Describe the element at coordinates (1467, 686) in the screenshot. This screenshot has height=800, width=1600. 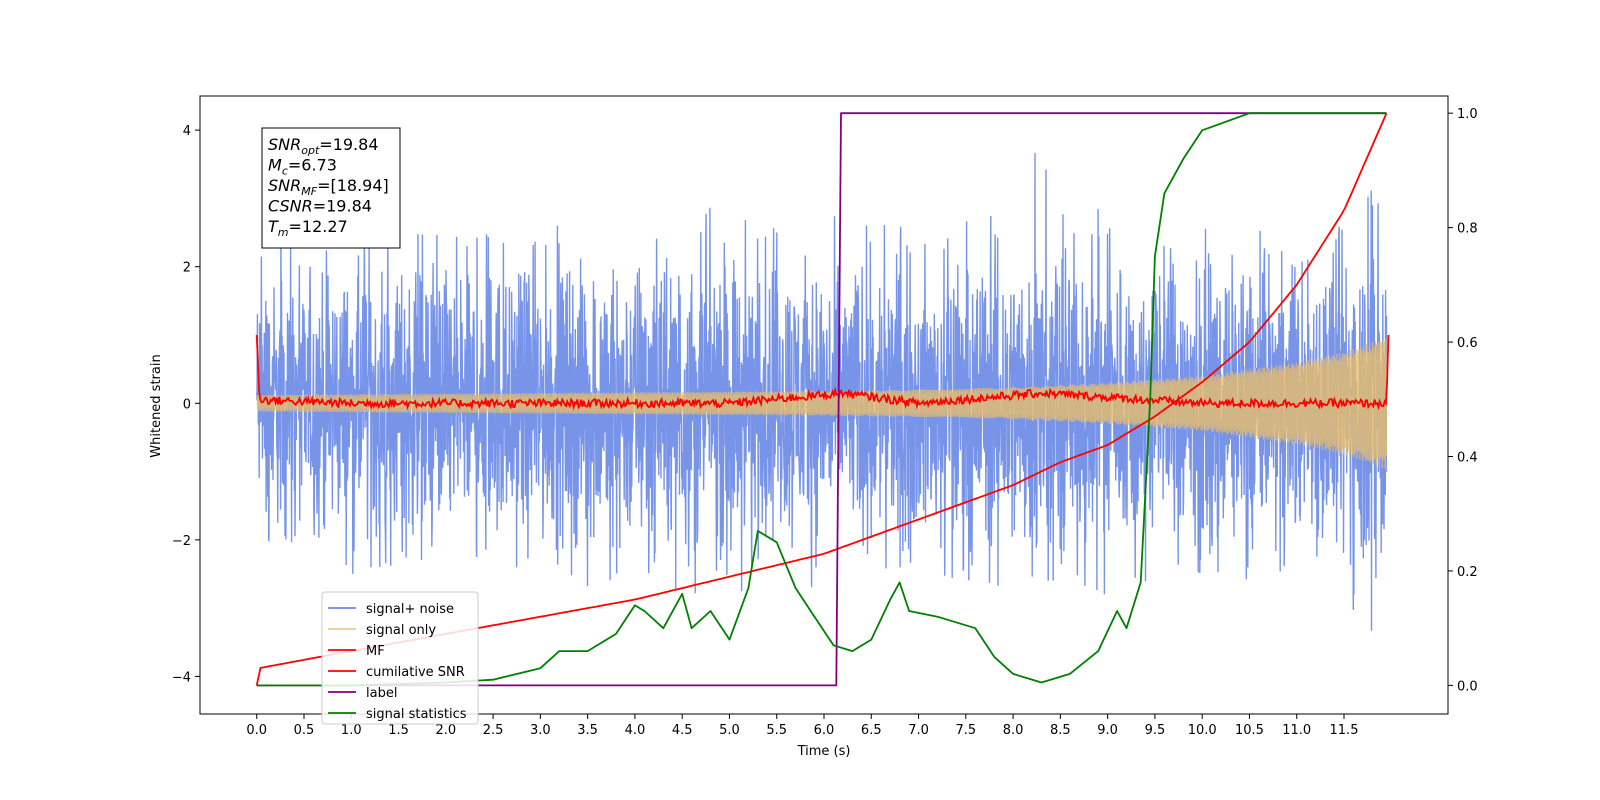
I see `y-right-tick-label: 0.0` at that location.